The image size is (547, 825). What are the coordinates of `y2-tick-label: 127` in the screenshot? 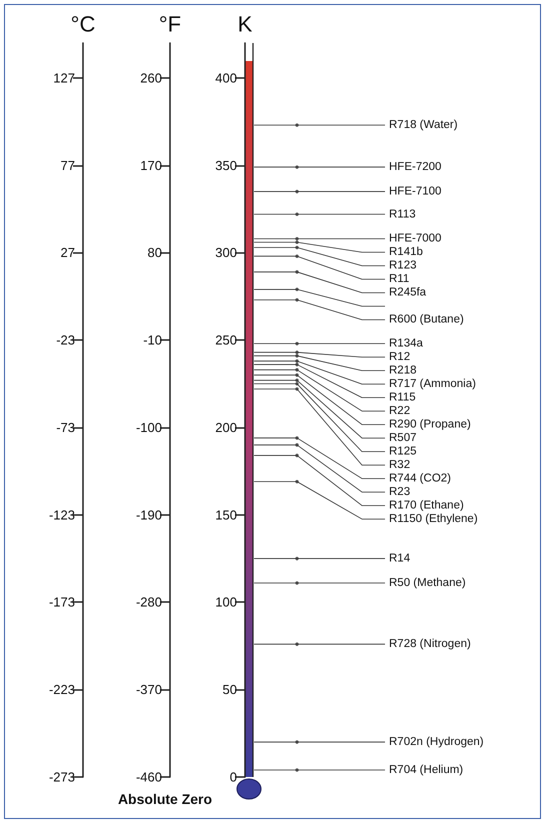 It's located at (64, 78).